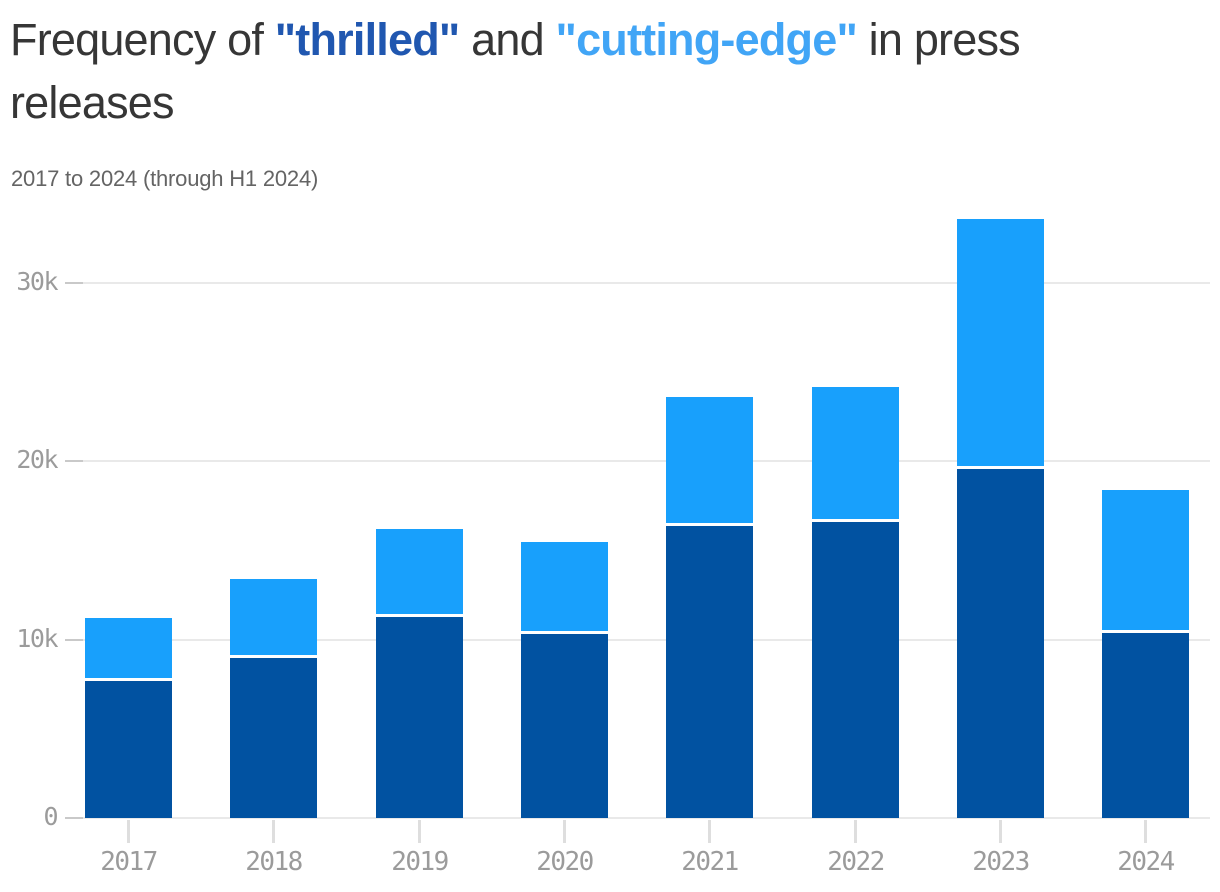 The image size is (1220, 892). Describe the element at coordinates (1145, 561) in the screenshot. I see `bar-2024-cutting-edge-segment` at that location.